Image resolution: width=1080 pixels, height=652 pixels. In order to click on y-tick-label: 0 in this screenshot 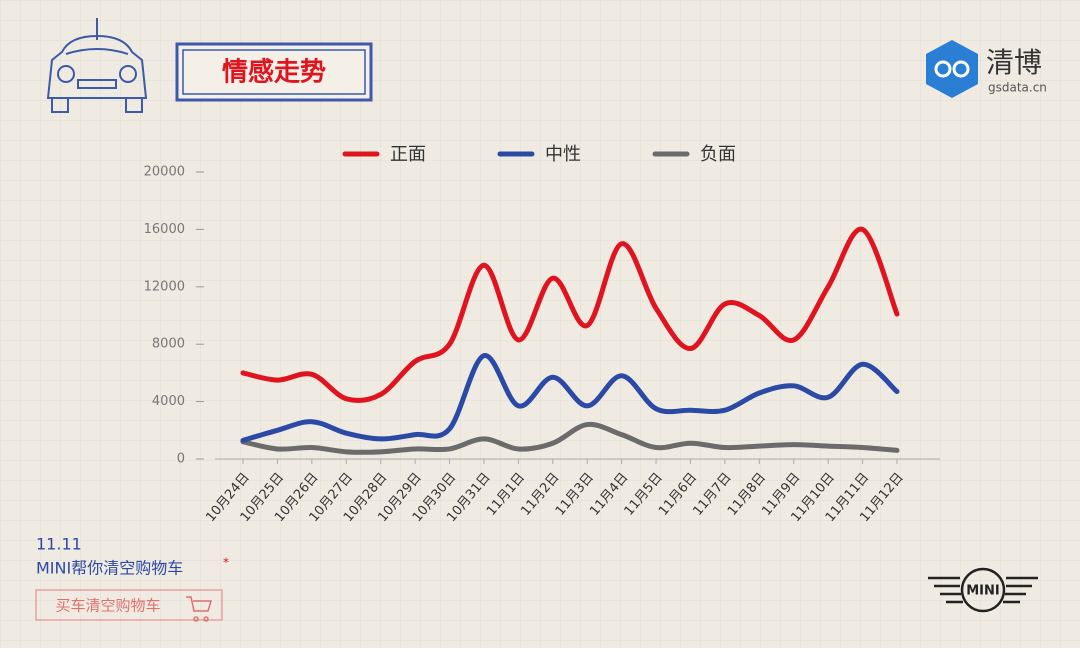, I will do `click(181, 459)`.